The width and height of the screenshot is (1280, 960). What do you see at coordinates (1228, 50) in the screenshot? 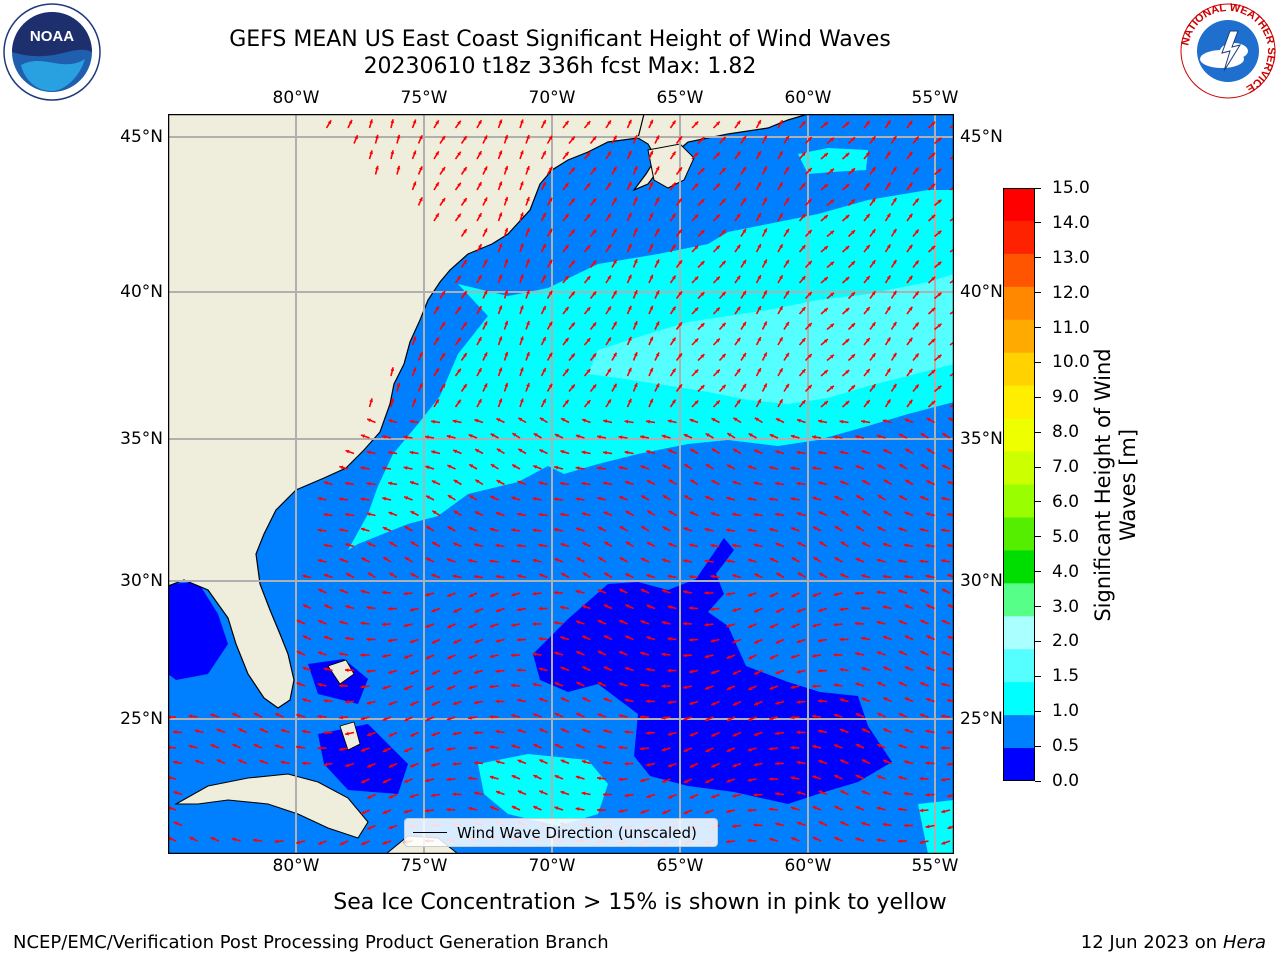
I see `nws-logo: NATIONAL WEATHER SERVICE` at bounding box center [1228, 50].